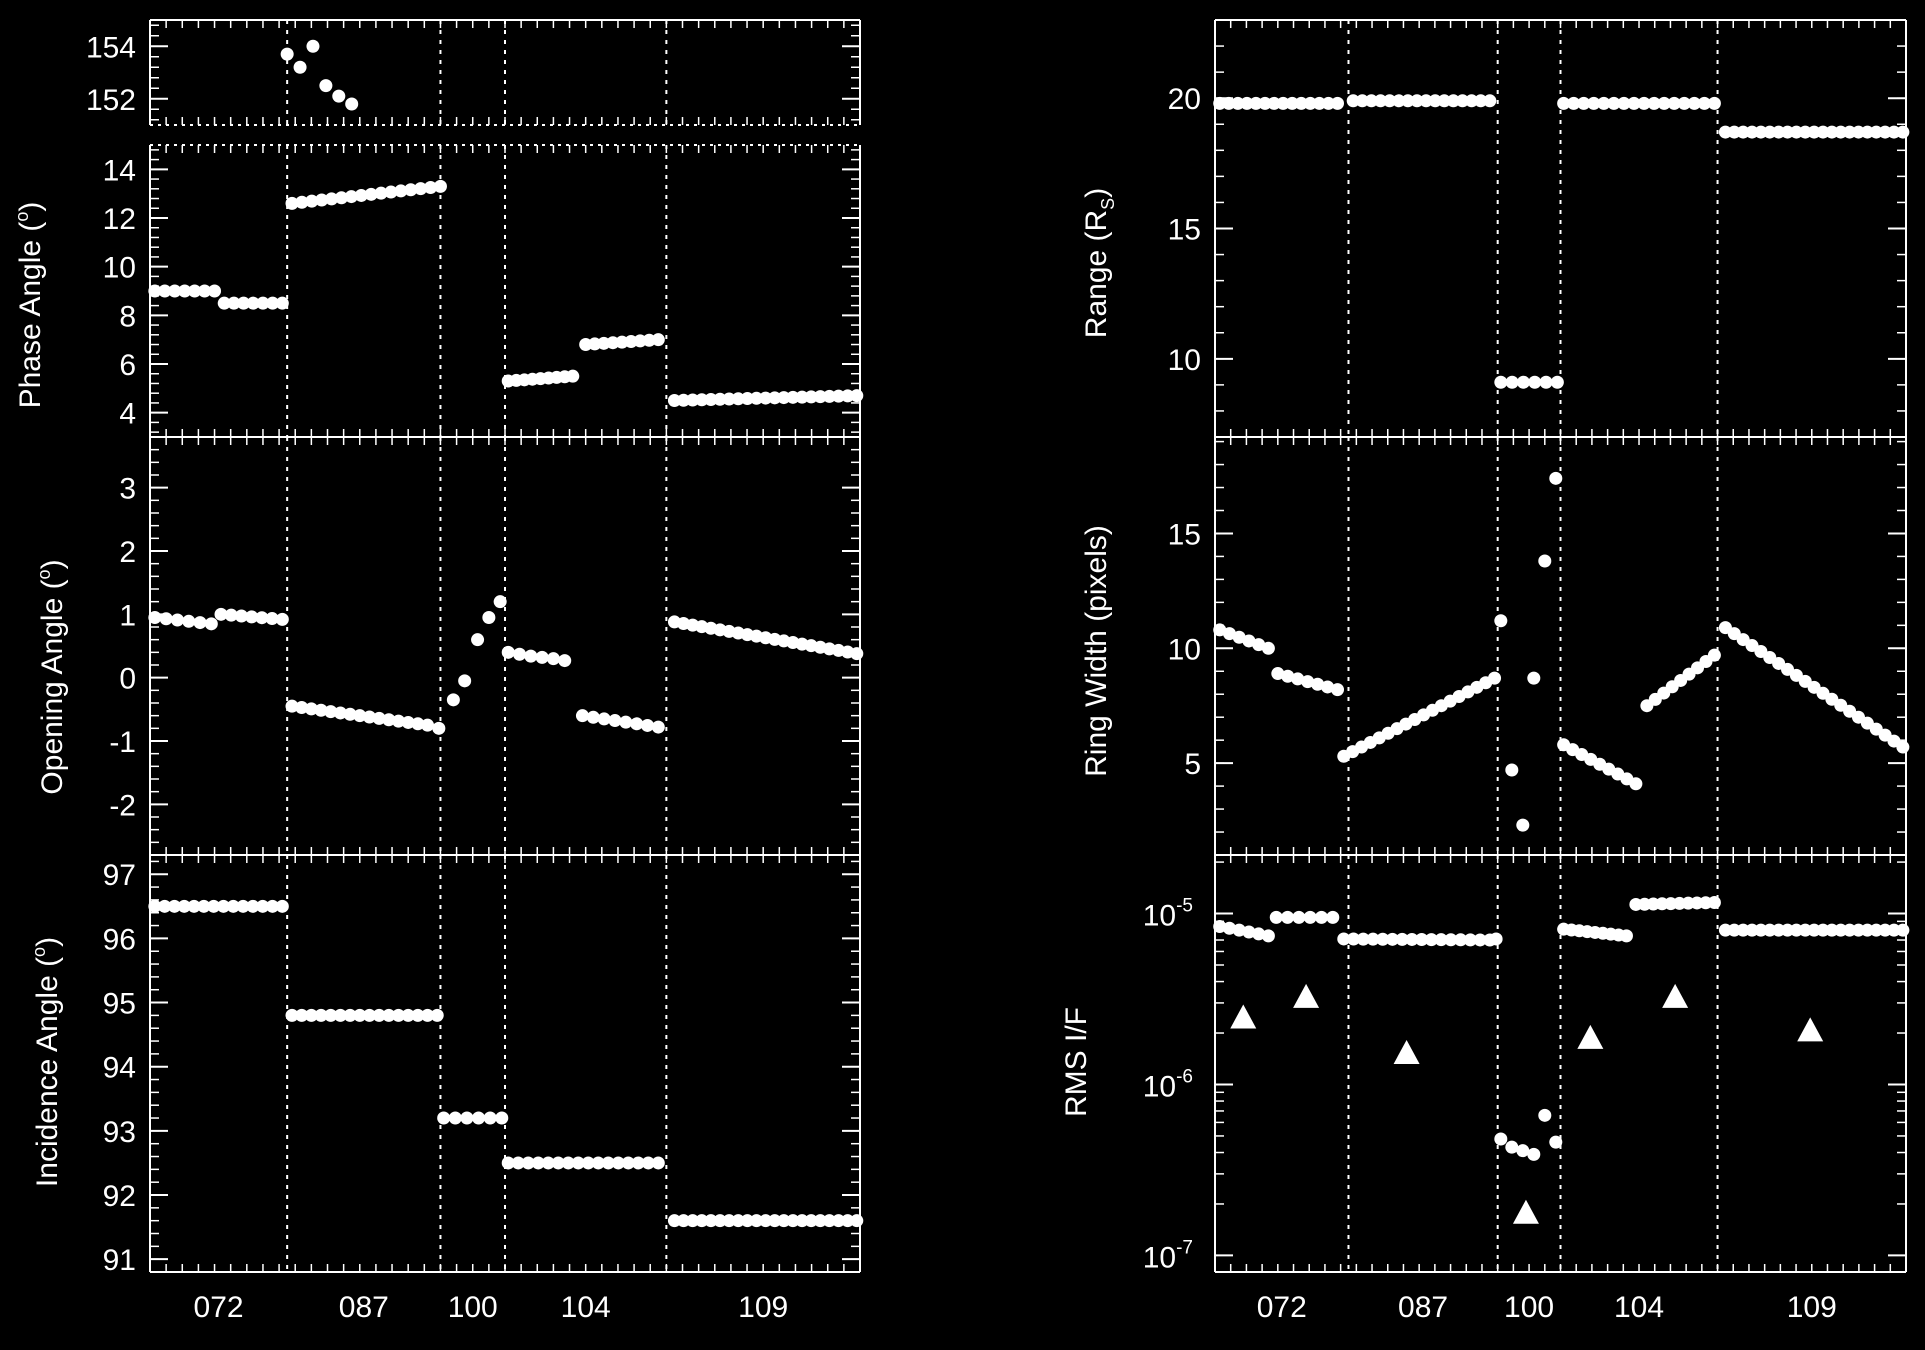  What do you see at coordinates (119, 1196) in the screenshot?
I see `y-tick-label: 92` at bounding box center [119, 1196].